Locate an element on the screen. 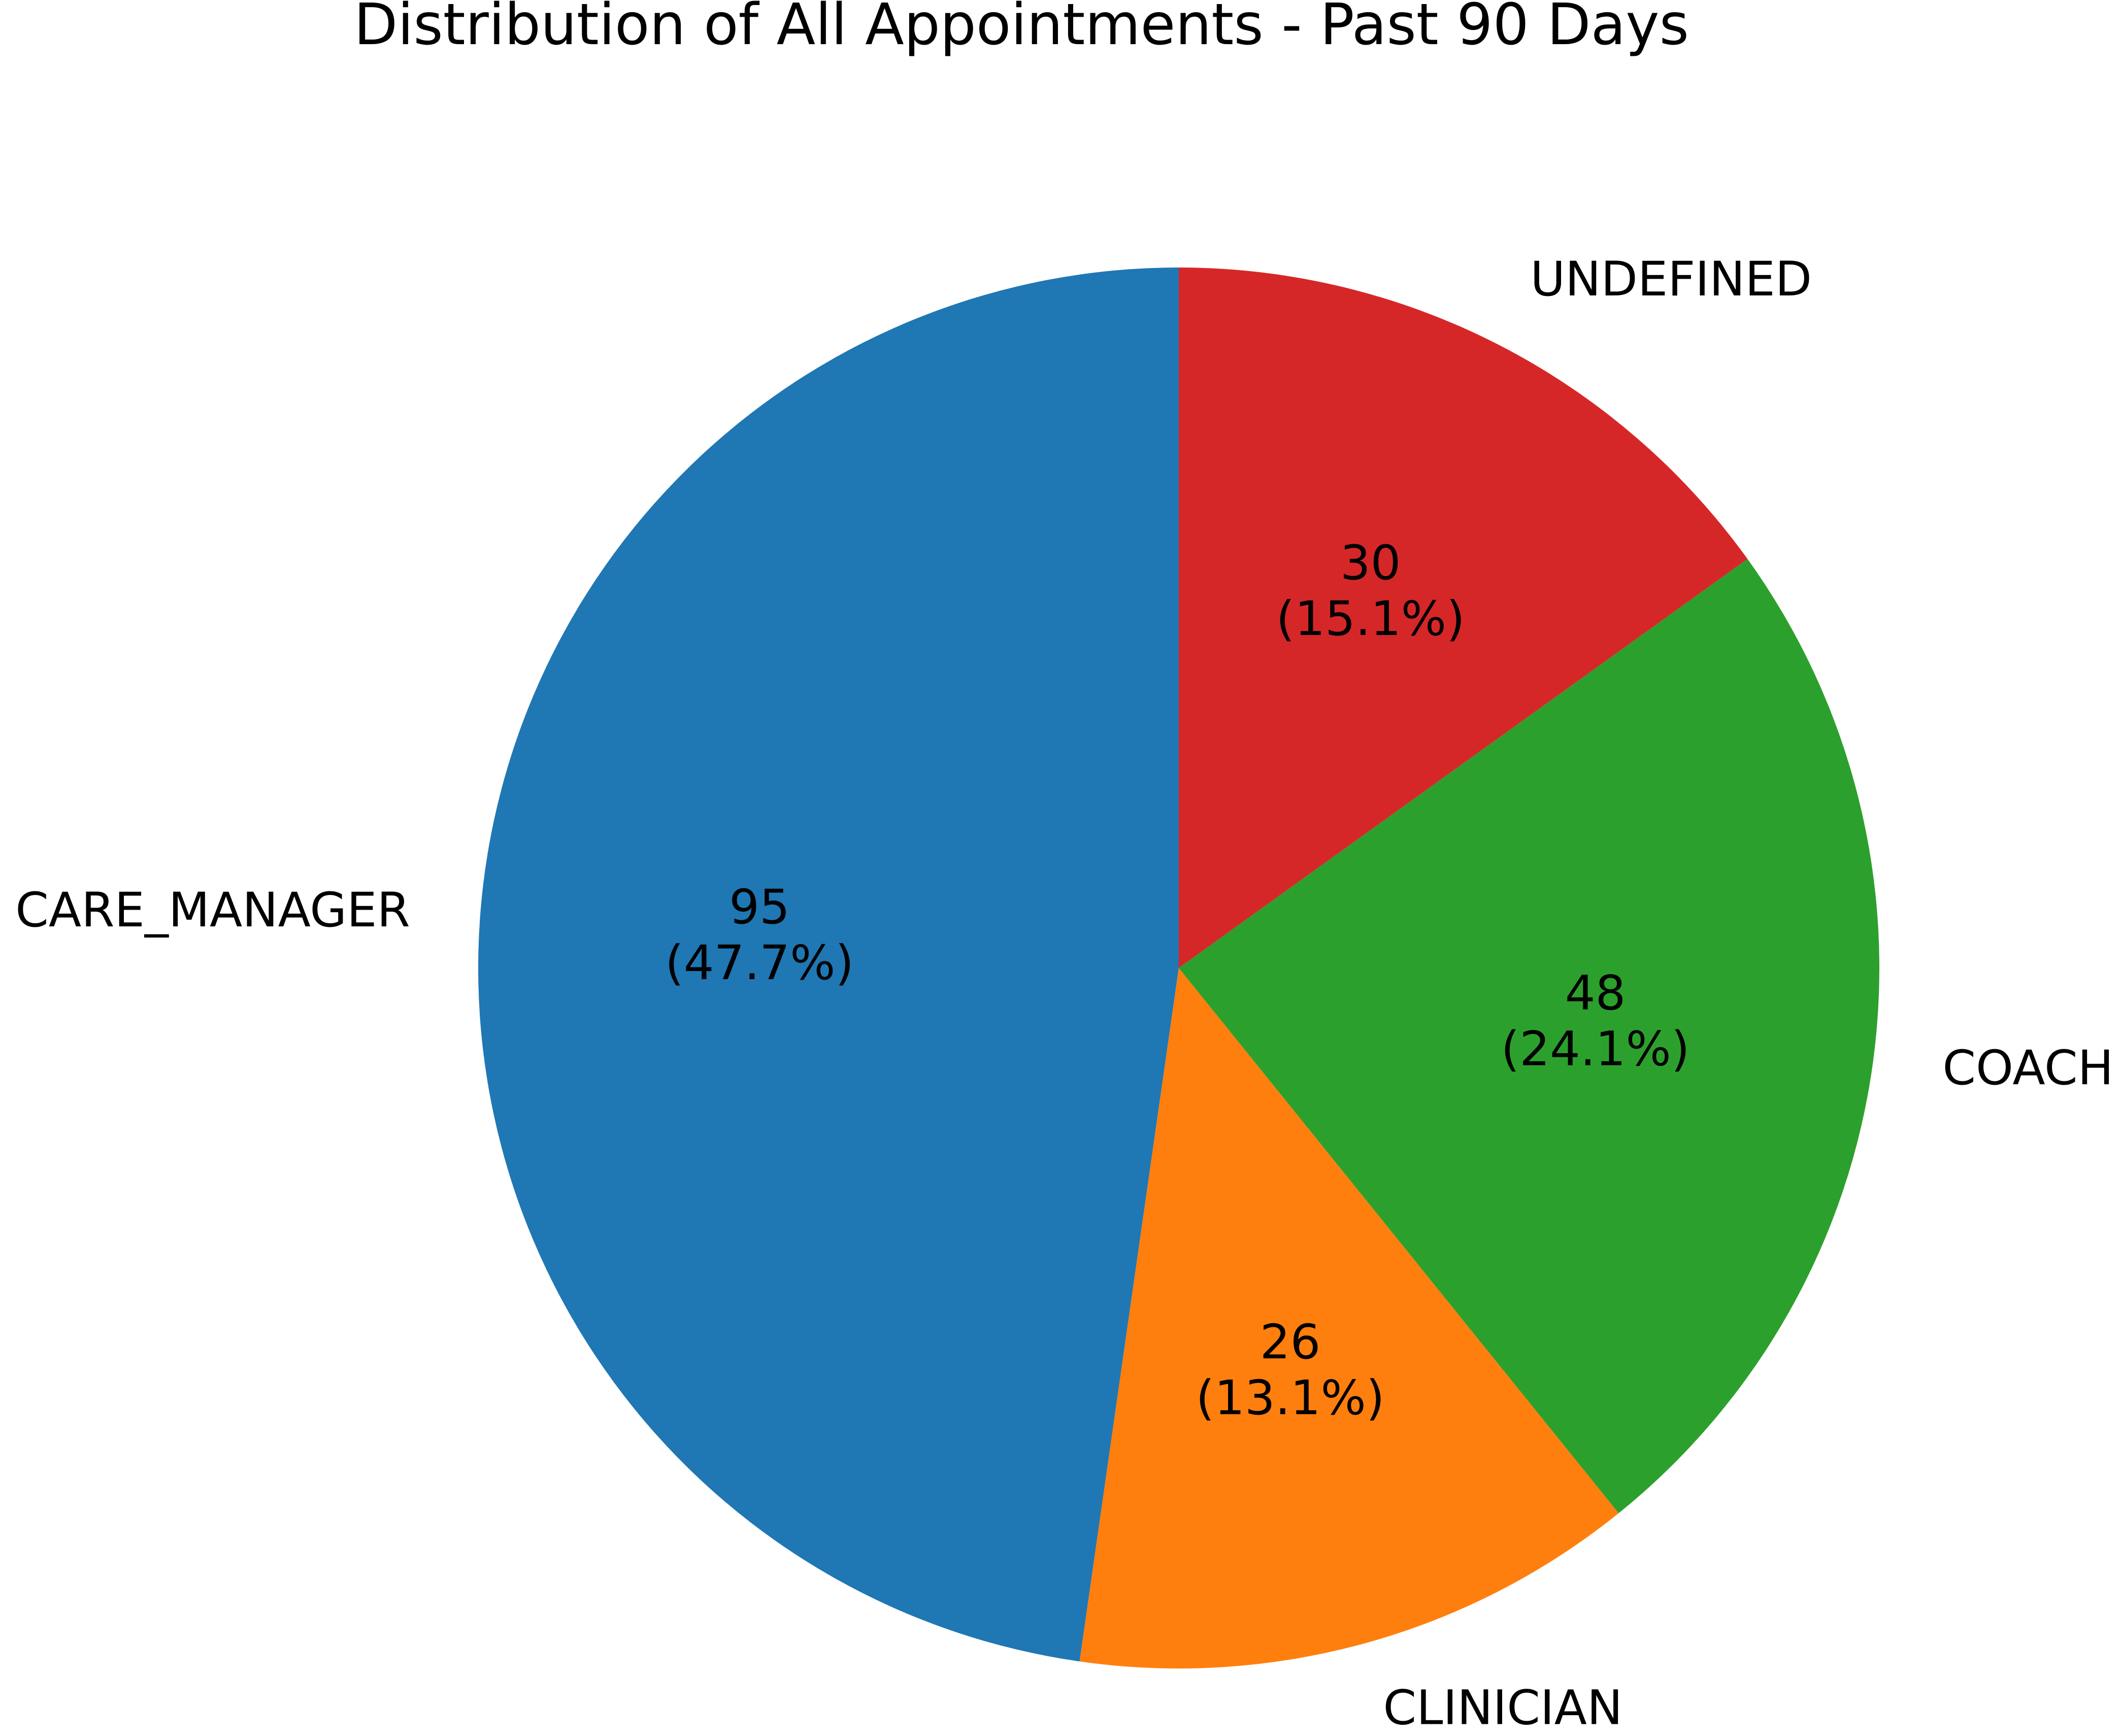  slice-label-care-manager: CARE_MANAGER is located at coordinates (213, 910).